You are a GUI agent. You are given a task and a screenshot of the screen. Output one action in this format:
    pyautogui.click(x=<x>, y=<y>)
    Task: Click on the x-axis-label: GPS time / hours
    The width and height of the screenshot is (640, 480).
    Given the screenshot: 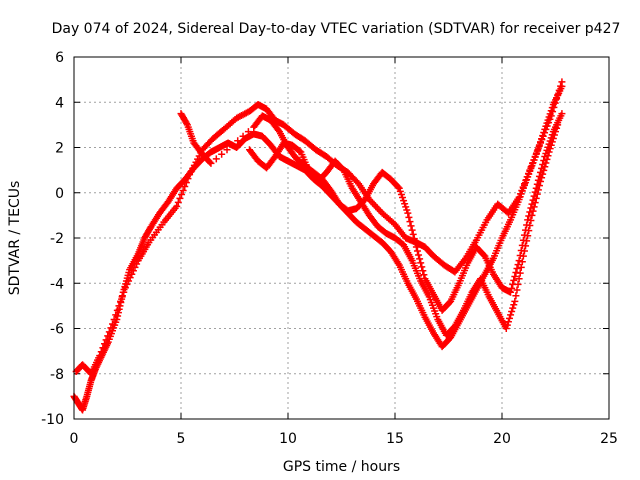 What is the action you would take?
    pyautogui.click(x=341, y=467)
    